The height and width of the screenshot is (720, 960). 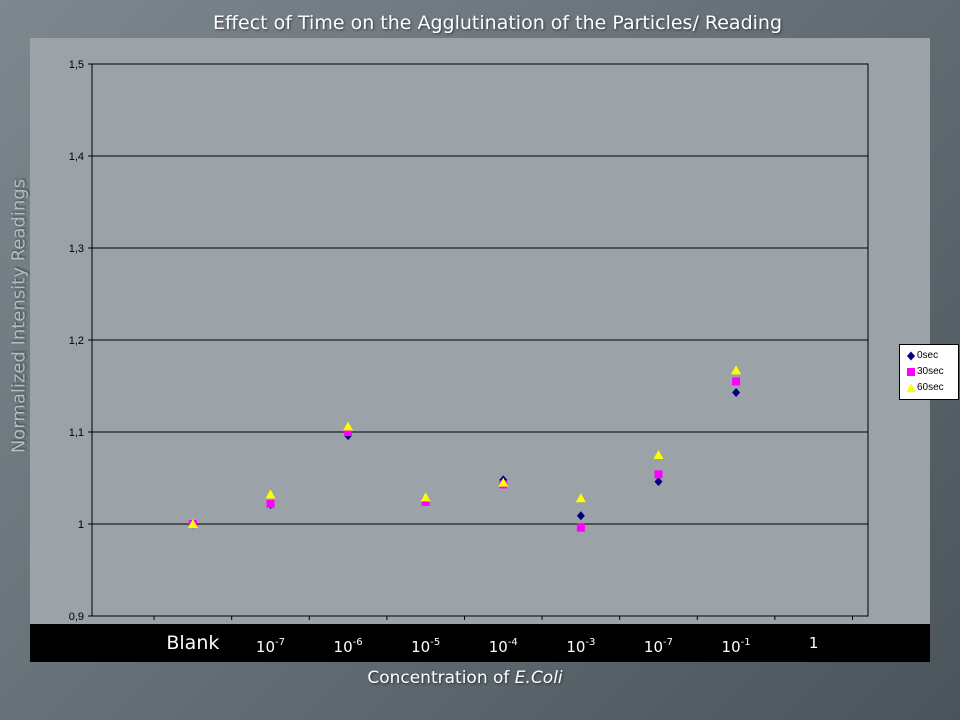 I want to click on chart-legend: 0sec 30sec 60sec, so click(x=929, y=372).